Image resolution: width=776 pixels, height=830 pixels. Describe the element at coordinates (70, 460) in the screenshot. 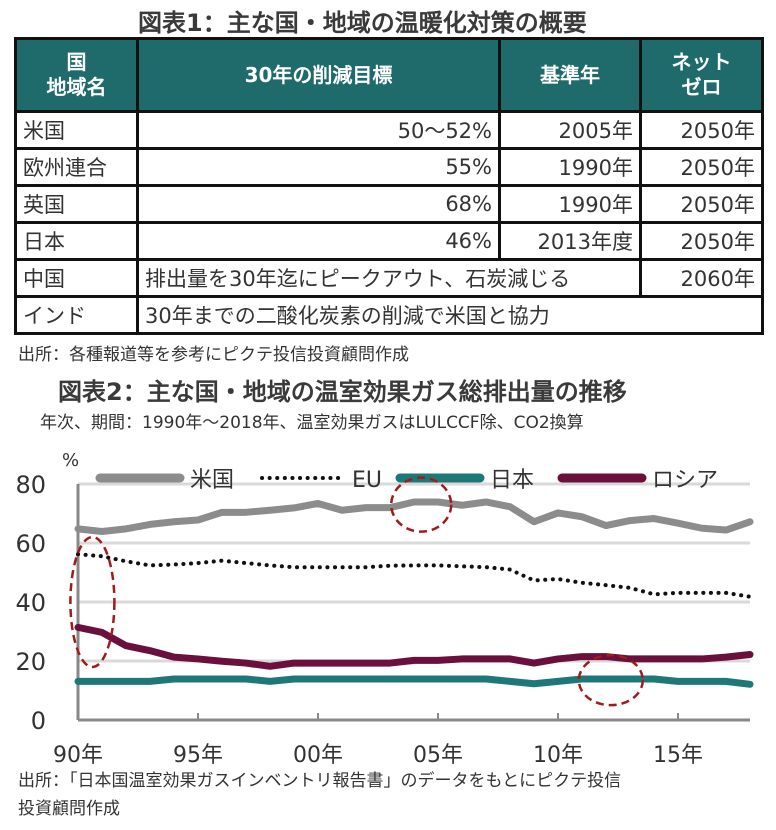

I see `y-axis-unit: %` at that location.